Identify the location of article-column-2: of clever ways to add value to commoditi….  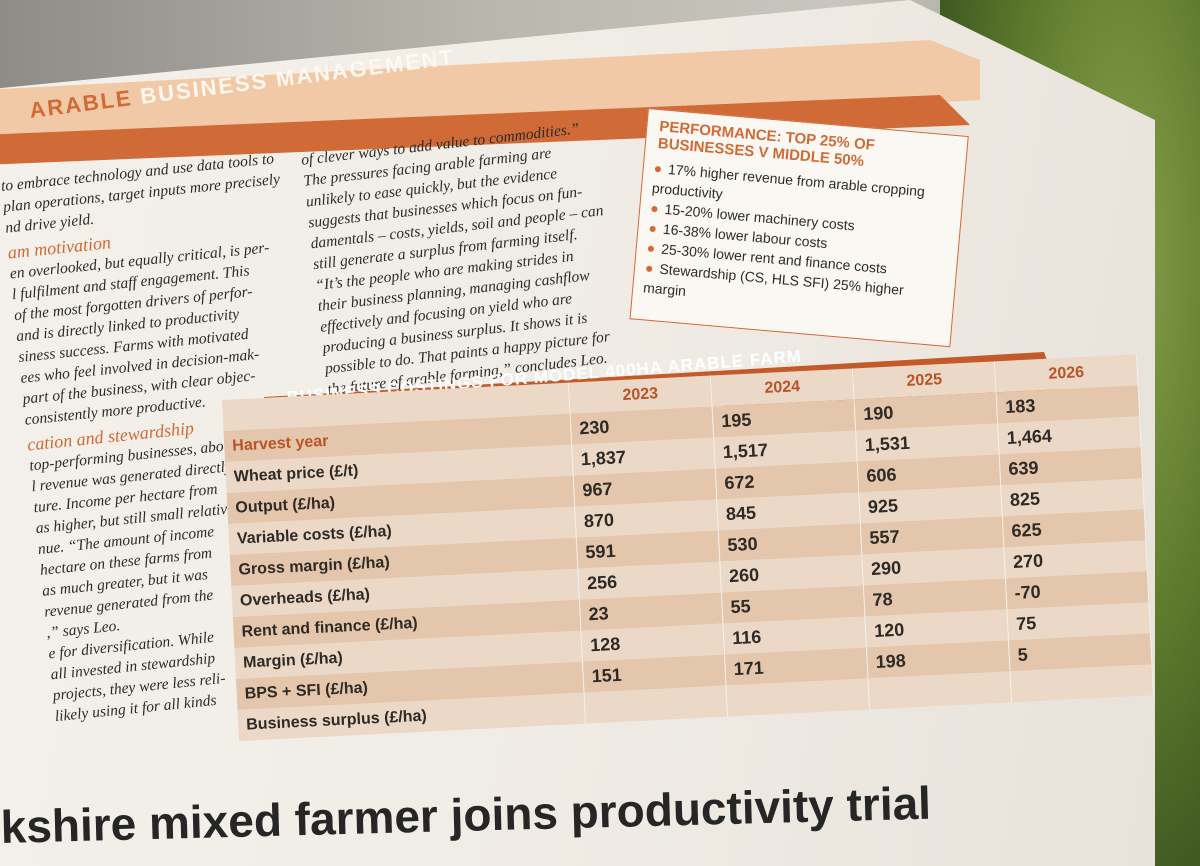
(460, 259).